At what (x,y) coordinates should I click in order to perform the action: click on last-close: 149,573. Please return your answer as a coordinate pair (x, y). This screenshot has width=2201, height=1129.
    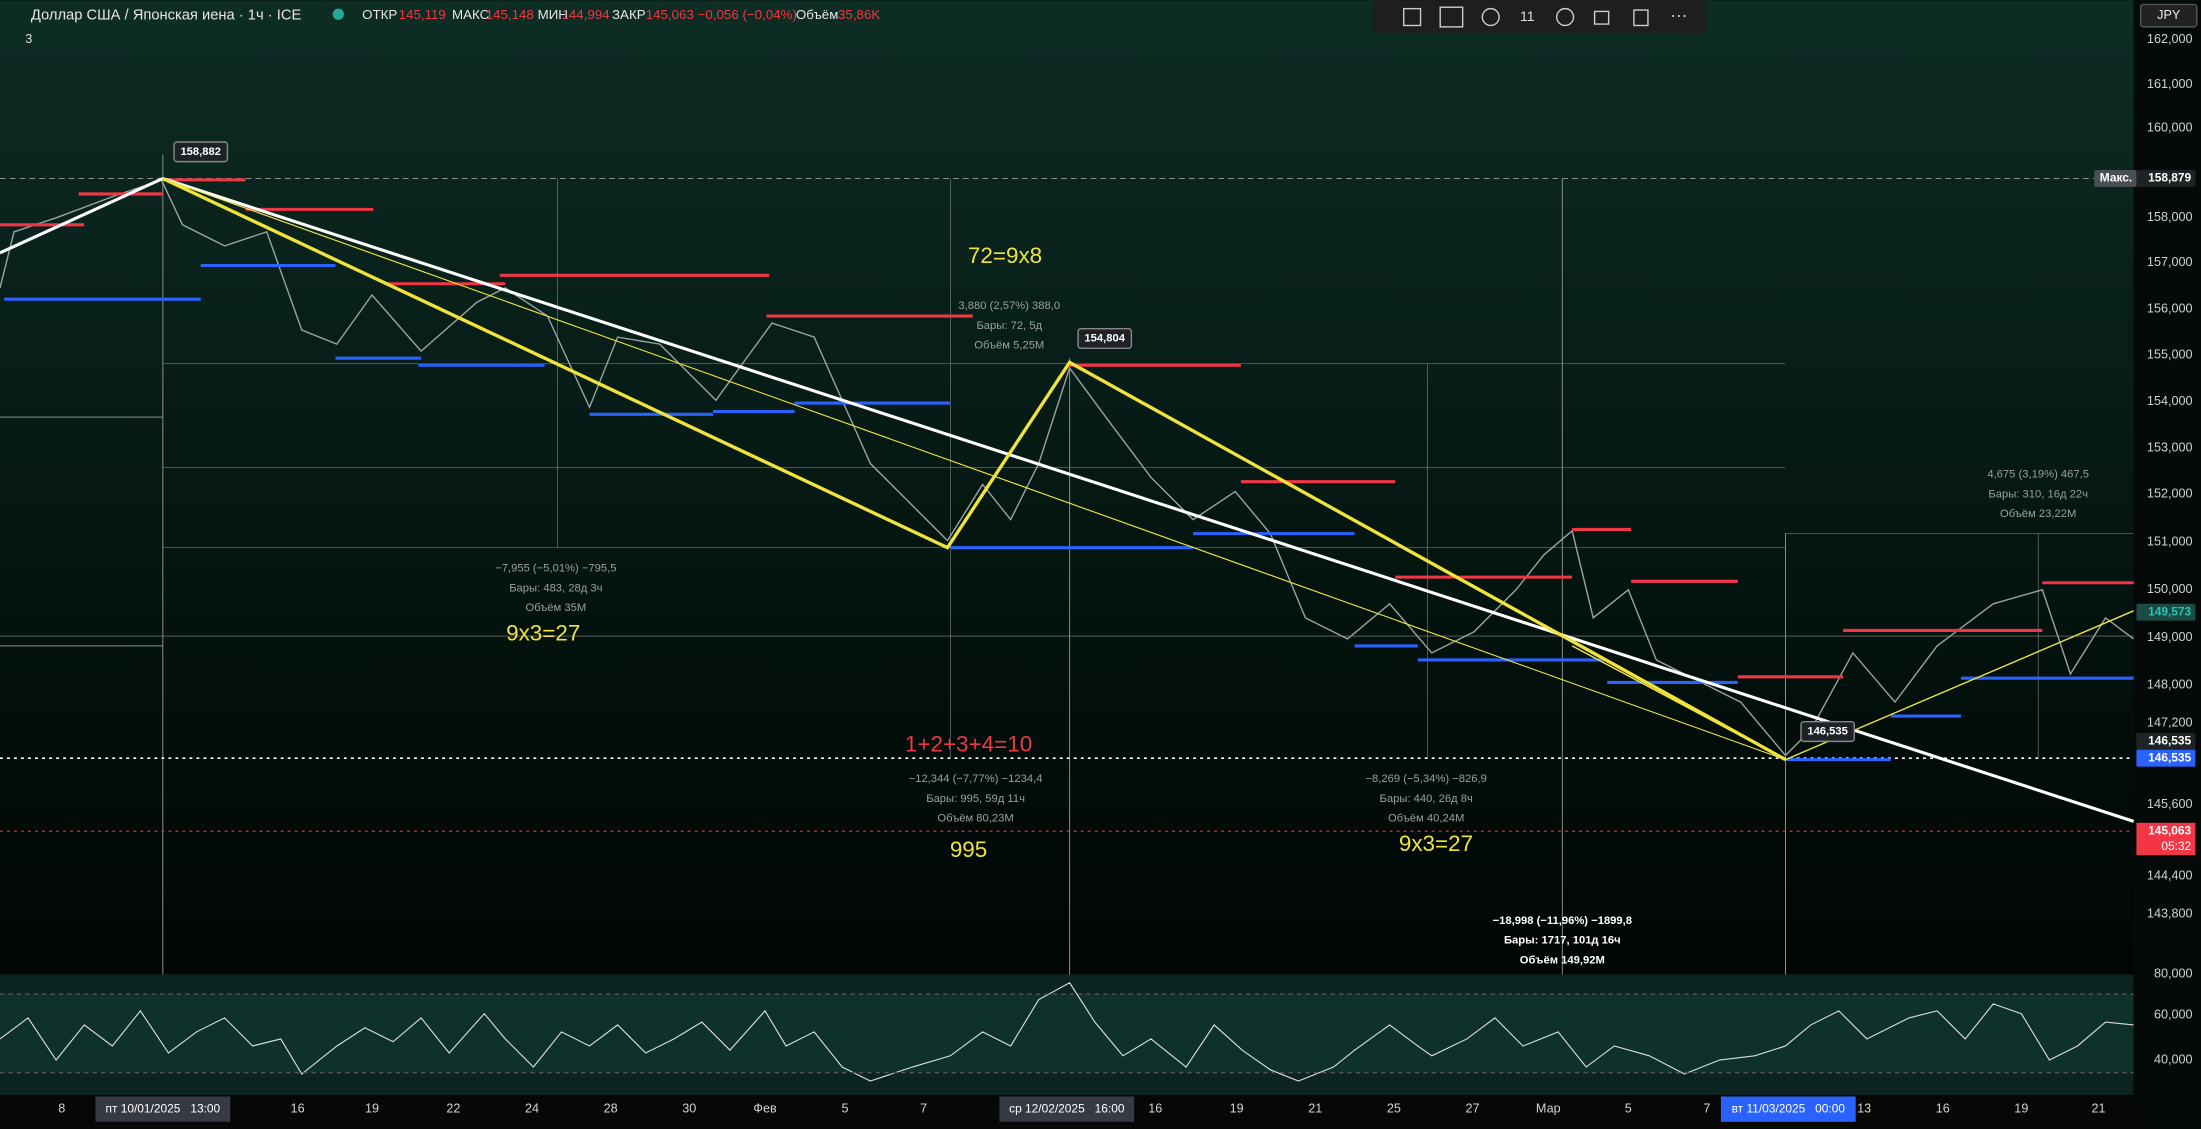
    Looking at the image, I should click on (2169, 611).